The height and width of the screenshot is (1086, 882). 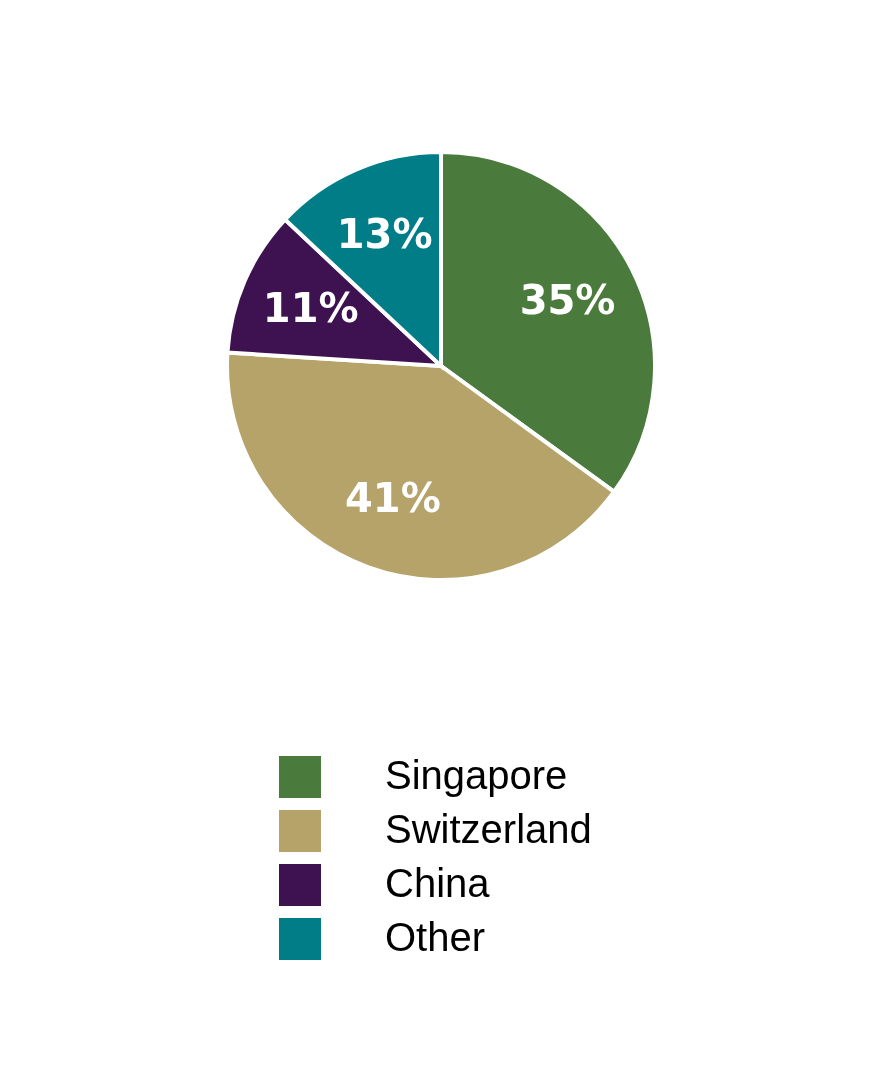 I want to click on legend-label: Other, so click(x=435, y=937).